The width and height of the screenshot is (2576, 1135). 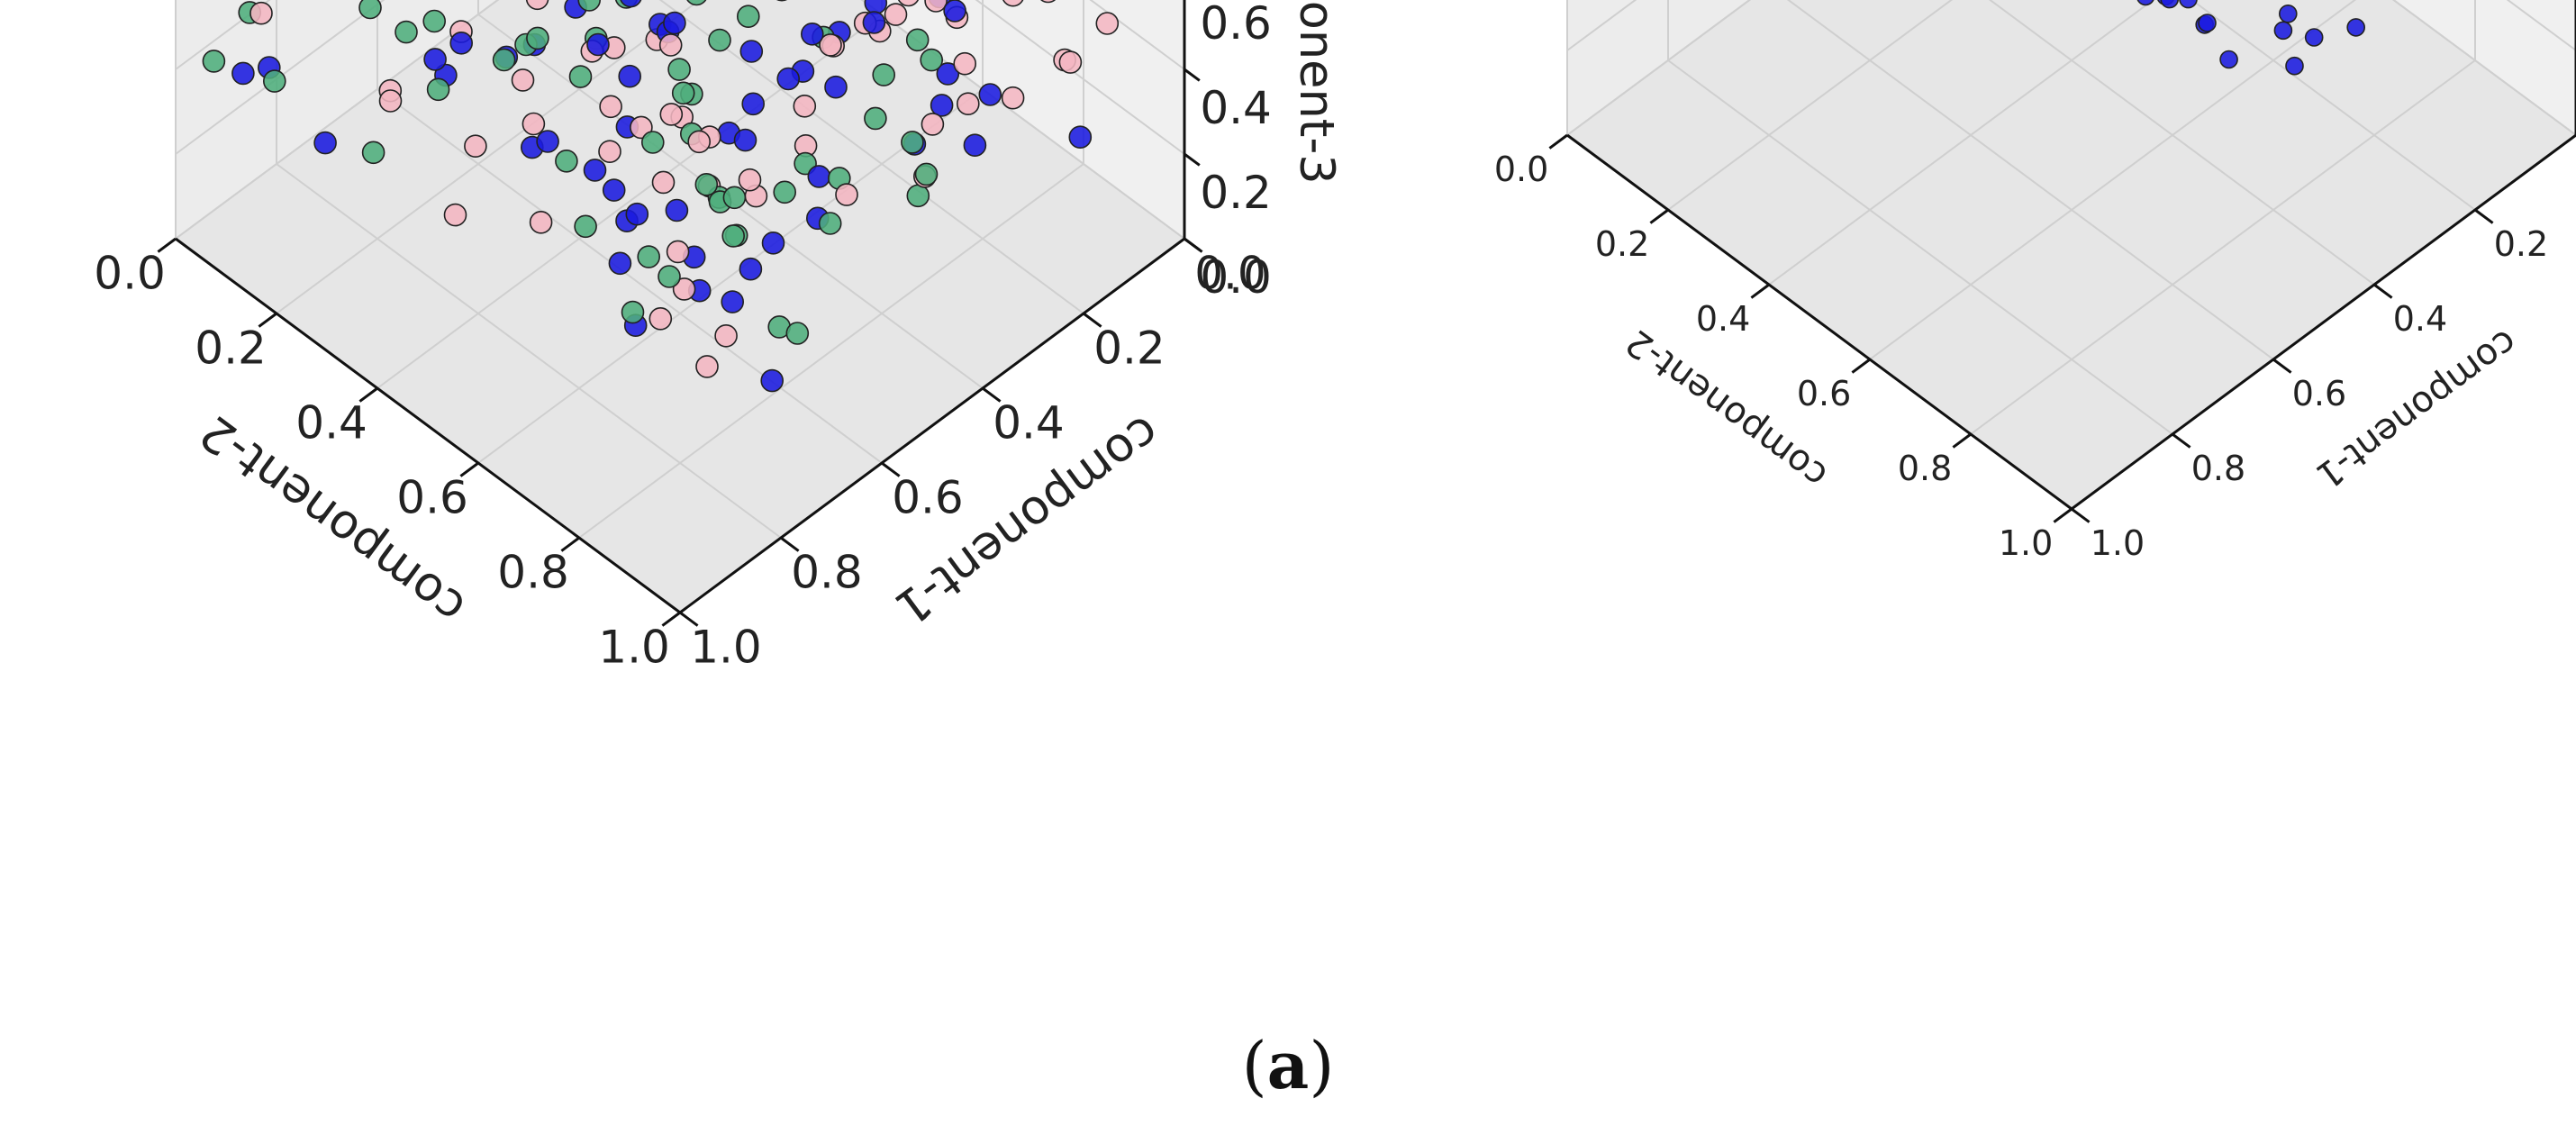 I want to click on z-tick-label: 0.2, so click(x=1236, y=193).